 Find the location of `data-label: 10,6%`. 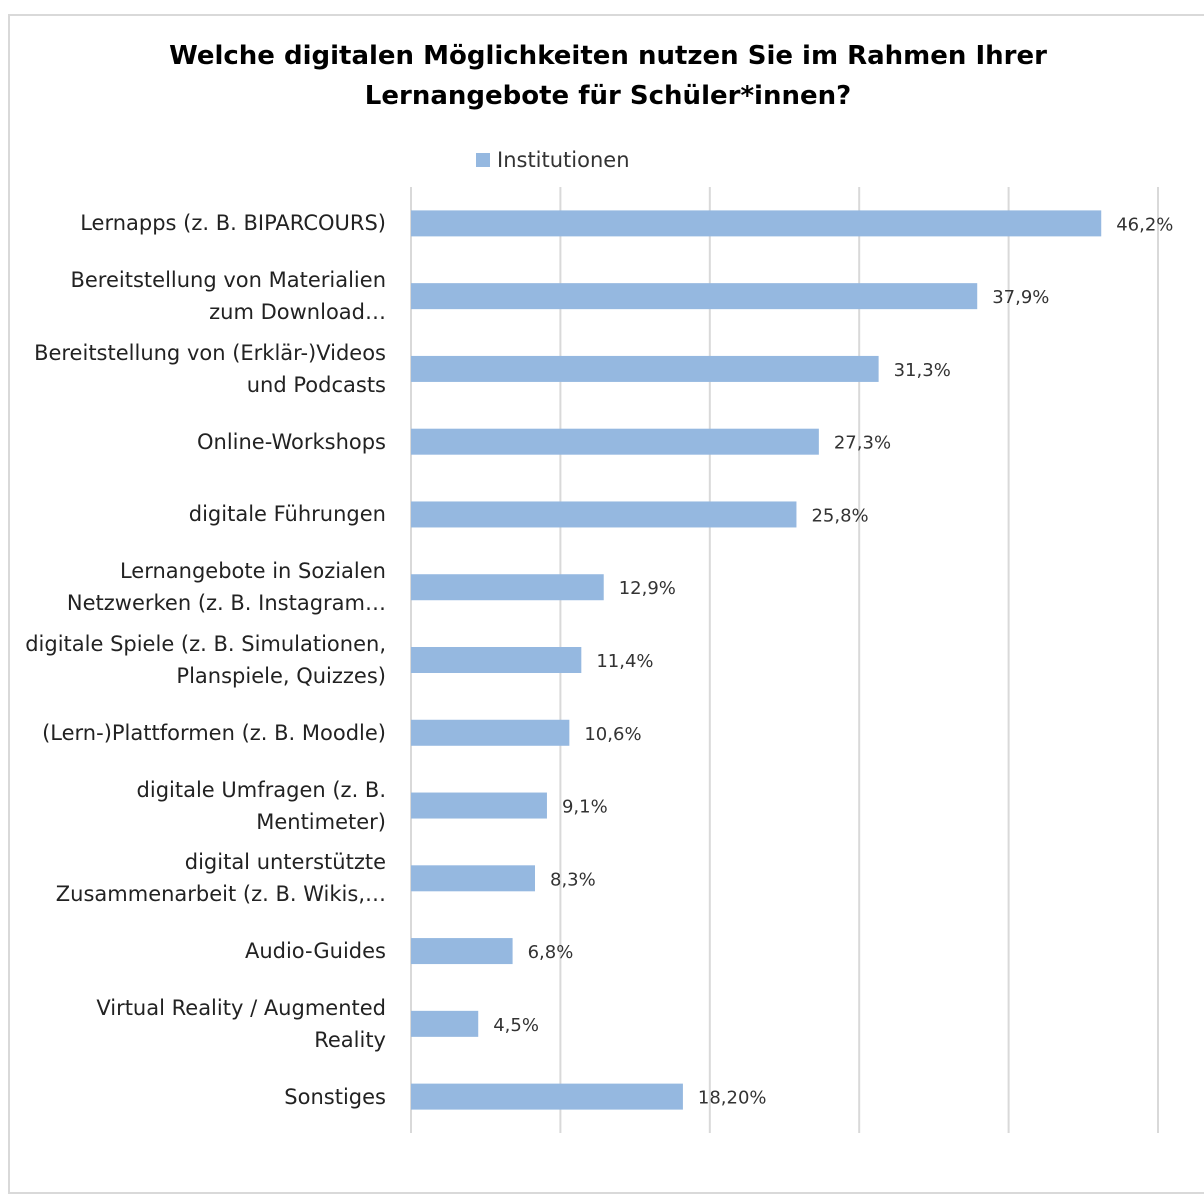

data-label: 10,6% is located at coordinates (612, 734).